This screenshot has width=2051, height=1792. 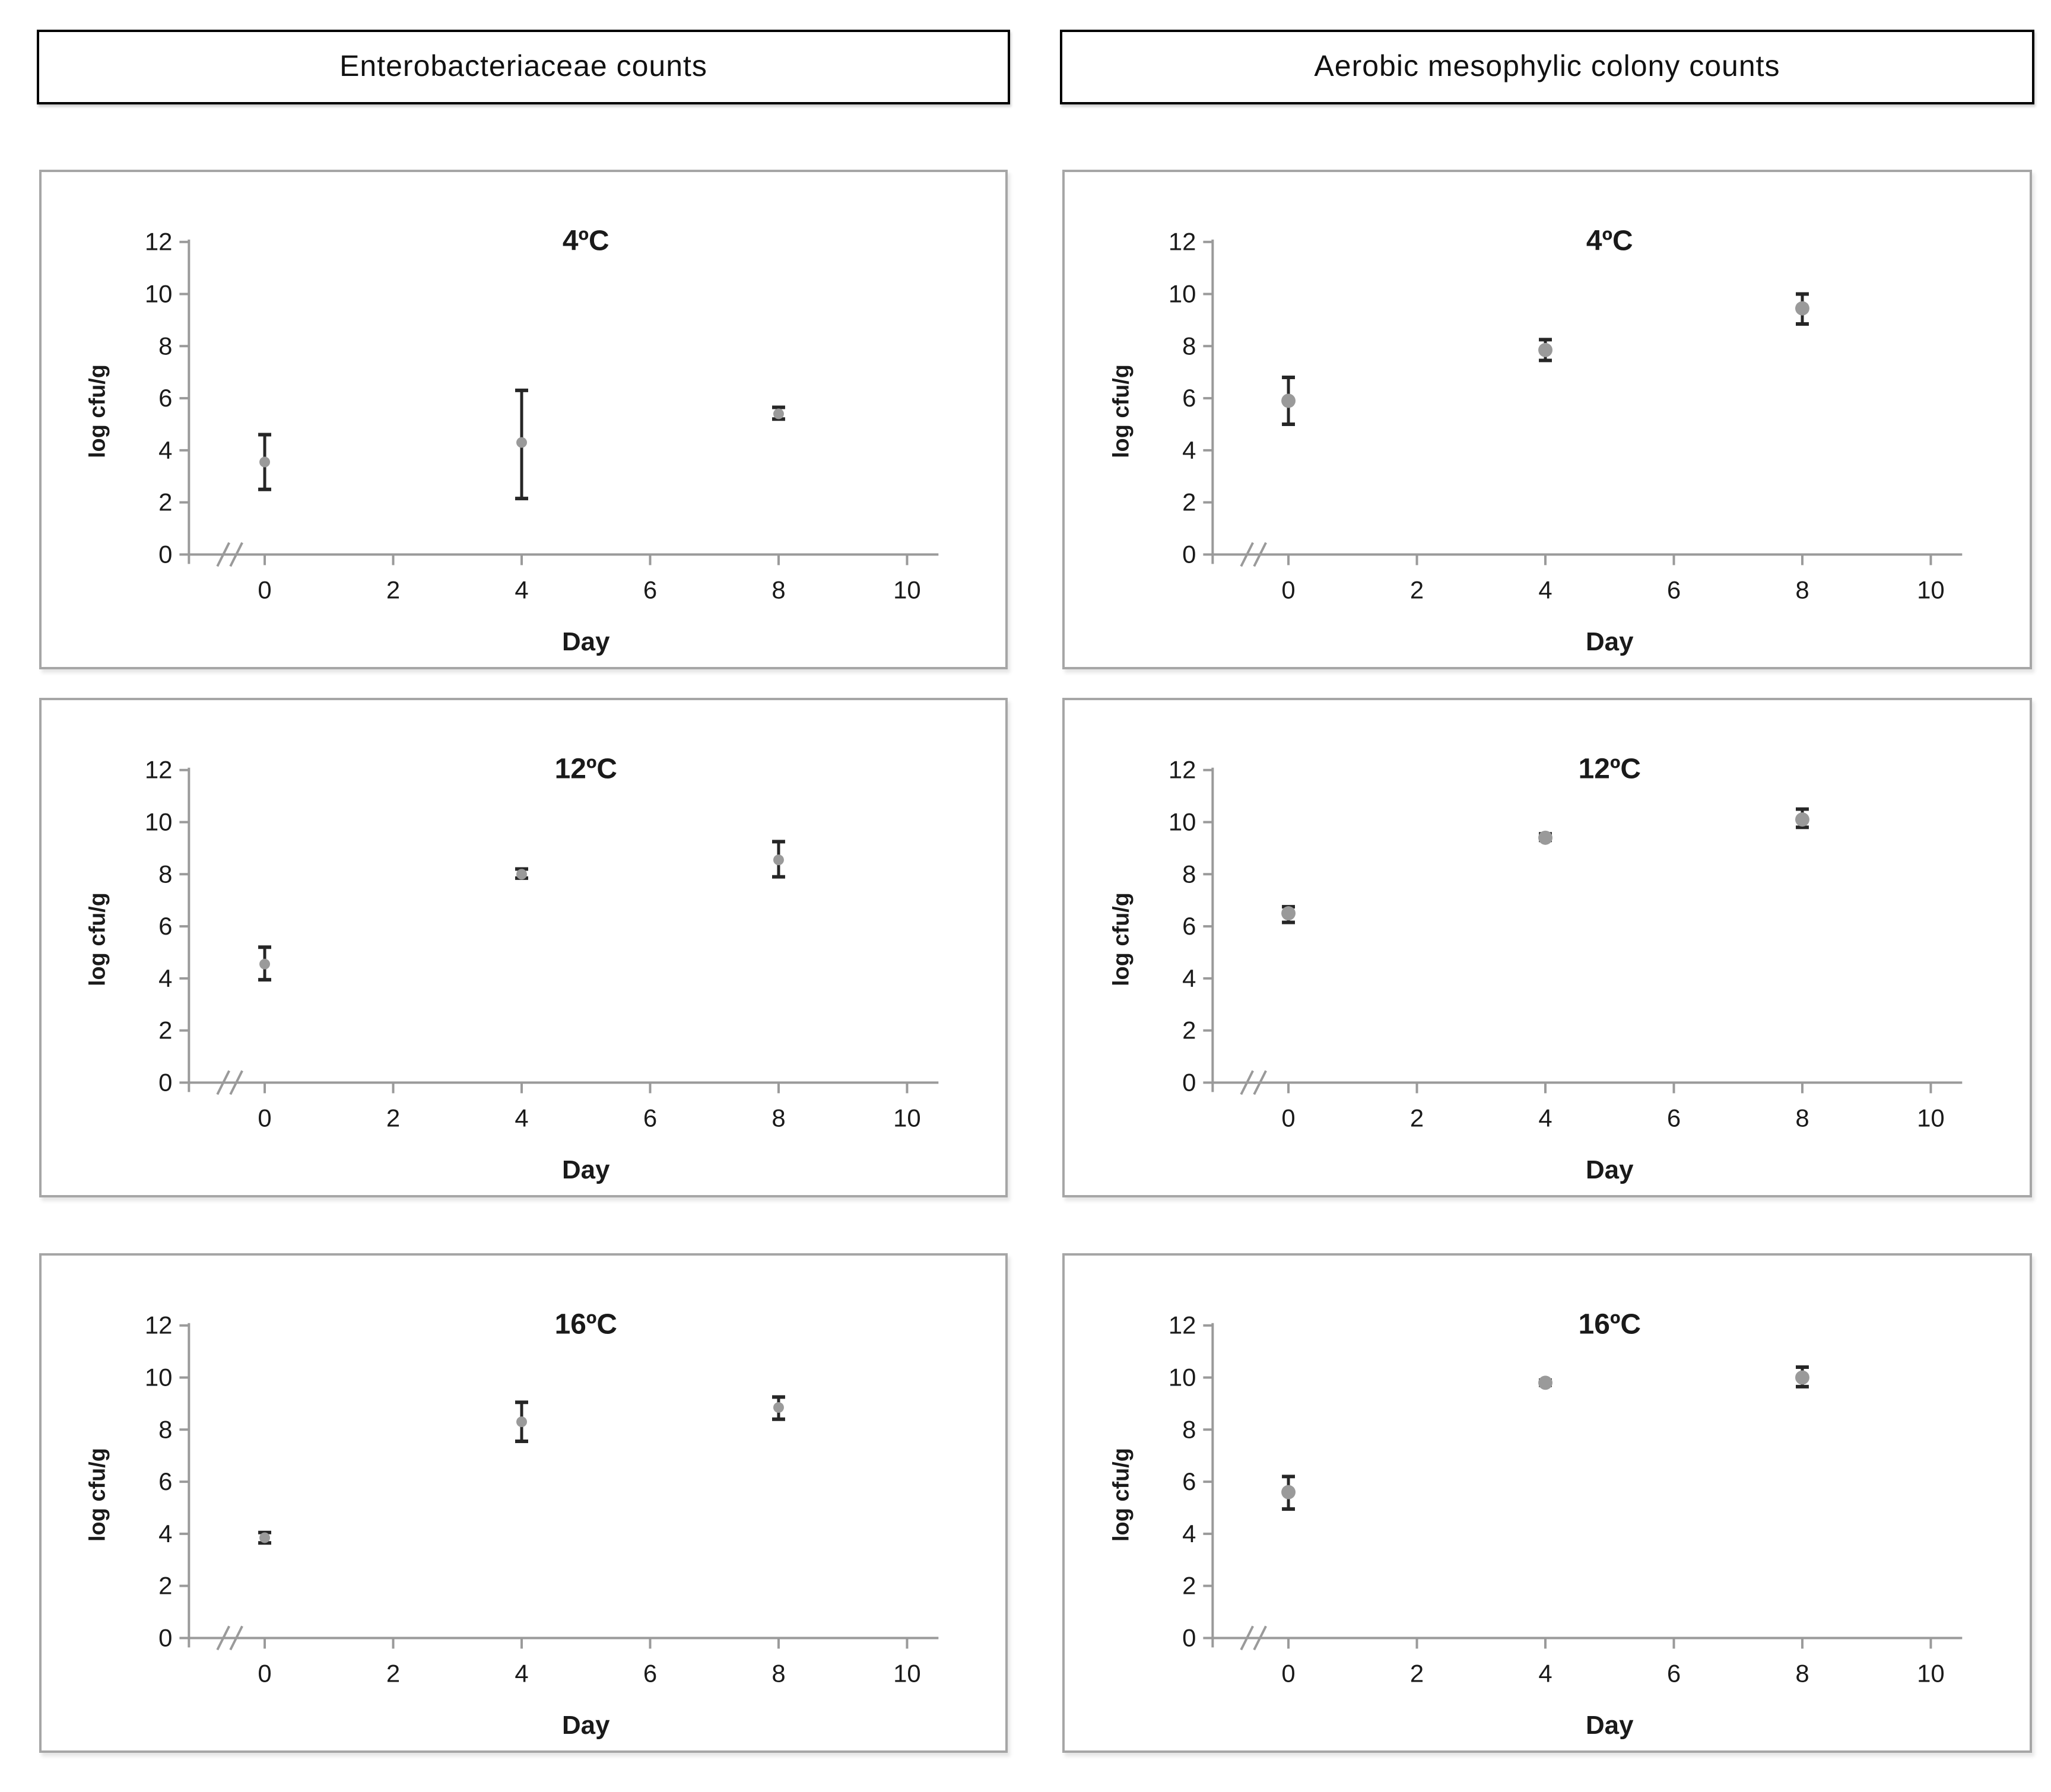 I want to click on panel-enterobacteriaceae-4c: 4ºC 0 2 4 6 8 10 12 0 2 4 6 8 10 Day log cfu/g, so click(x=523, y=420).